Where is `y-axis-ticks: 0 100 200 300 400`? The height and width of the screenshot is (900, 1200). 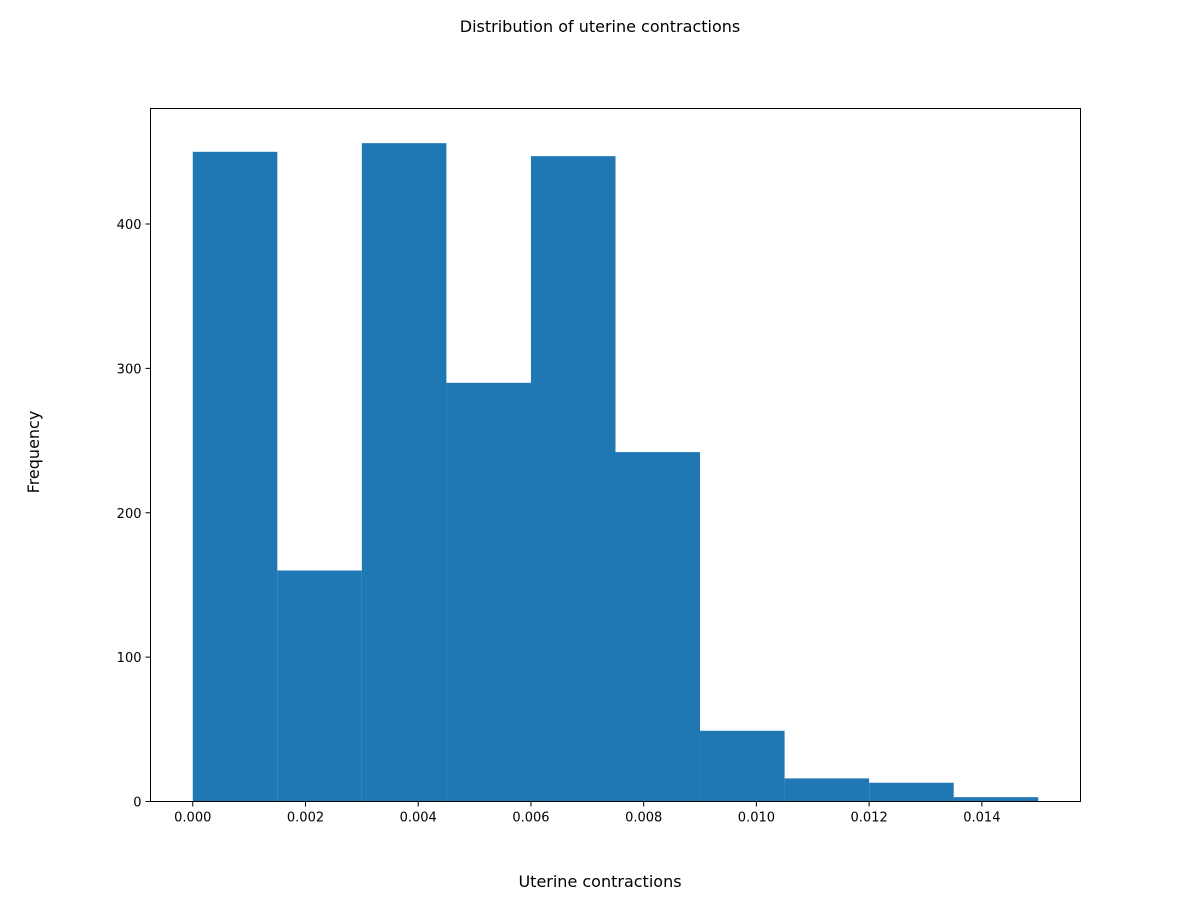
y-axis-ticks: 0 100 200 300 400 is located at coordinates (134, 514).